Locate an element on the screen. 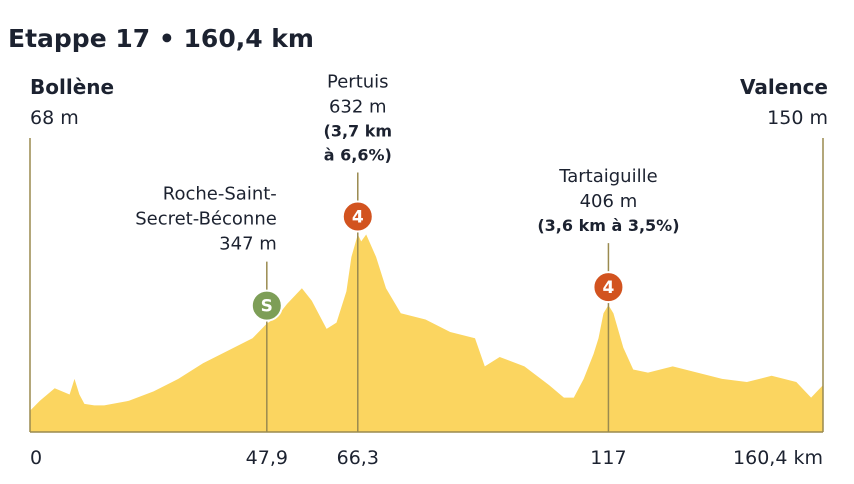 The width and height of the screenshot is (854, 484). start-name: Bollène is located at coordinates (72, 87).